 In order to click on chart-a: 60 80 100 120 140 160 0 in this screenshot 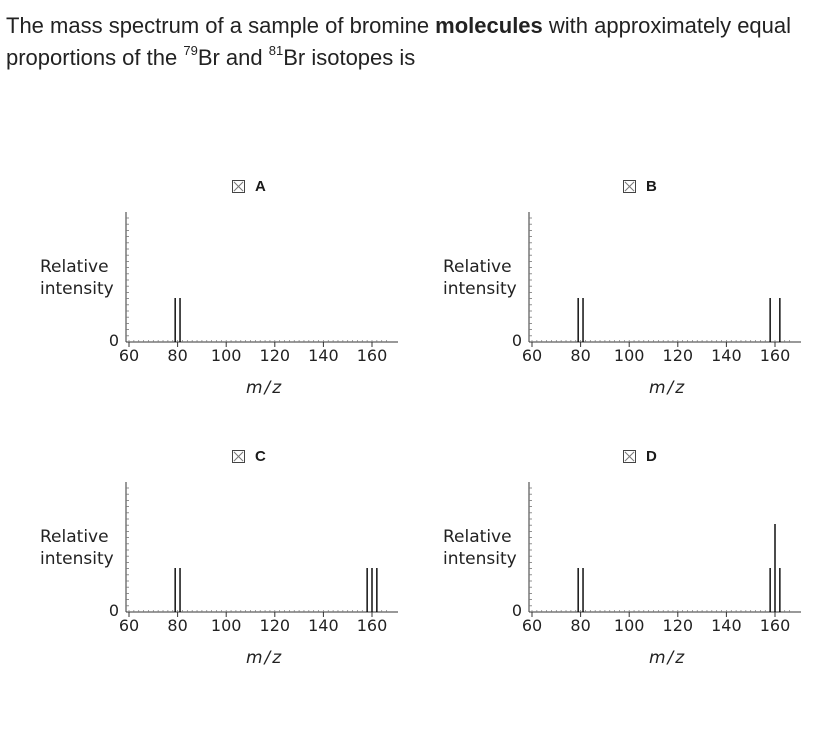, I will do `click(253, 288)`.